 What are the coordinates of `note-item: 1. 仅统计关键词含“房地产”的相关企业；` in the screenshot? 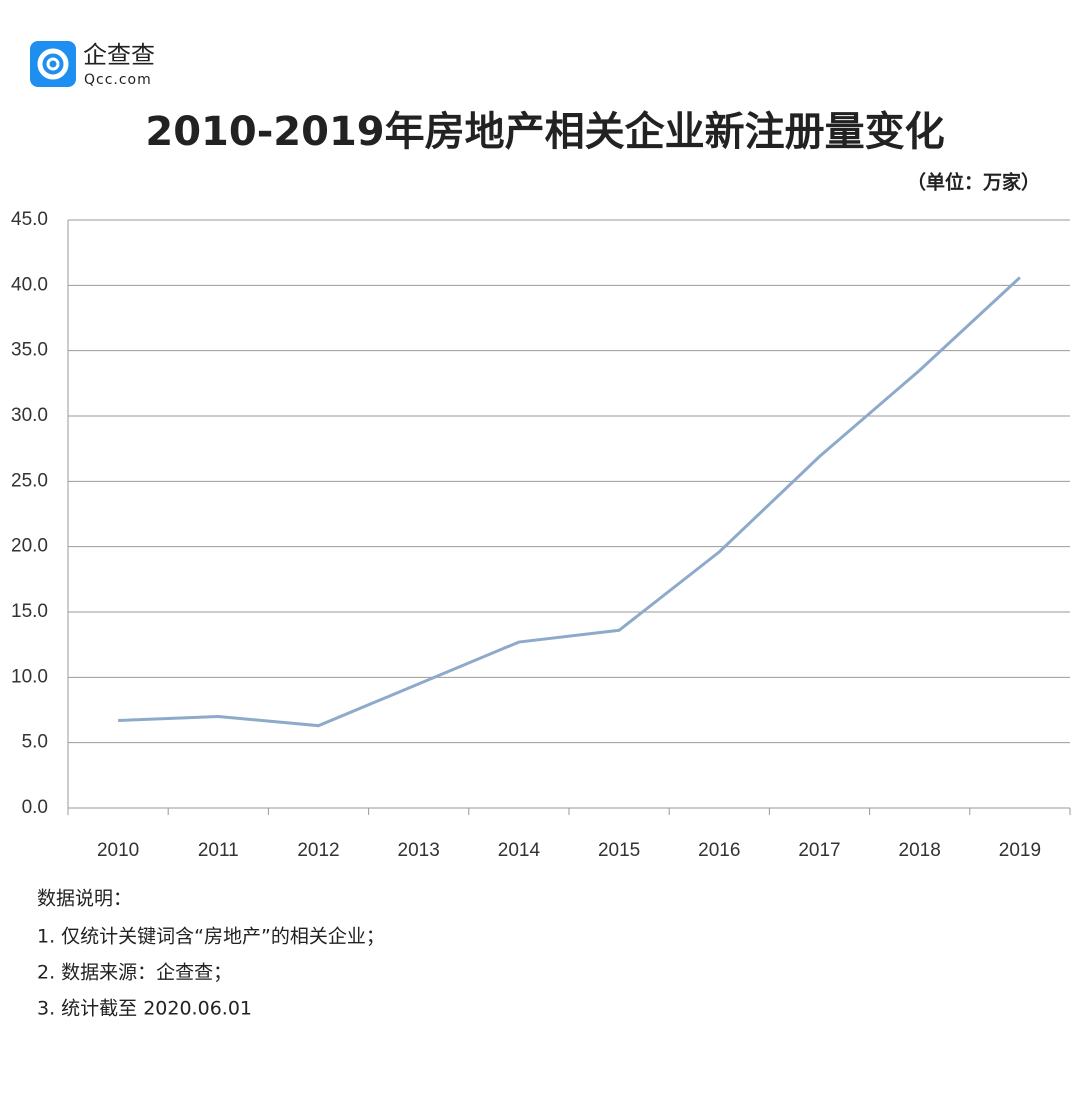 It's located at (211, 937).